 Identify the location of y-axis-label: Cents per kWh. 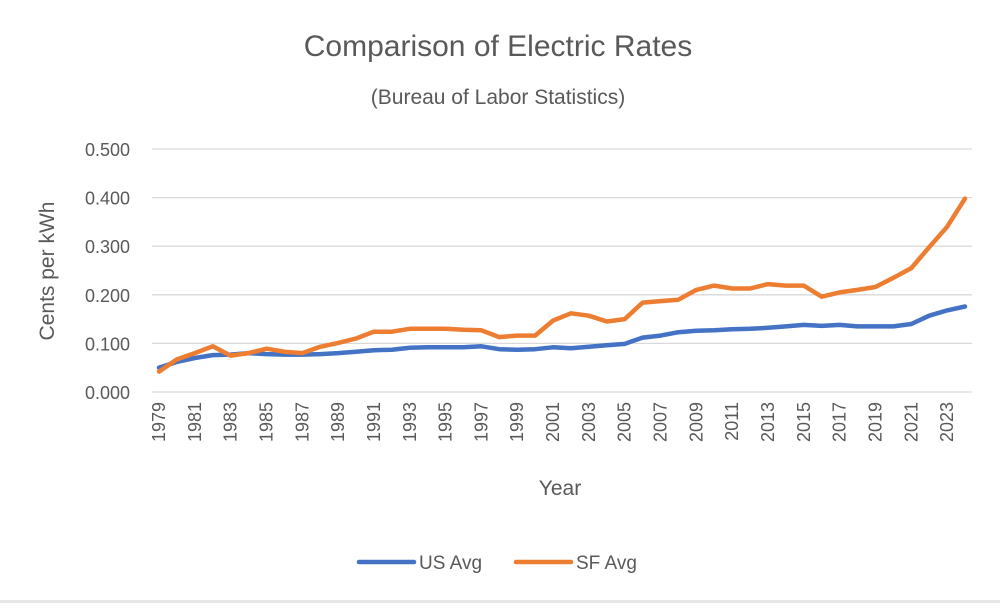
(47, 271).